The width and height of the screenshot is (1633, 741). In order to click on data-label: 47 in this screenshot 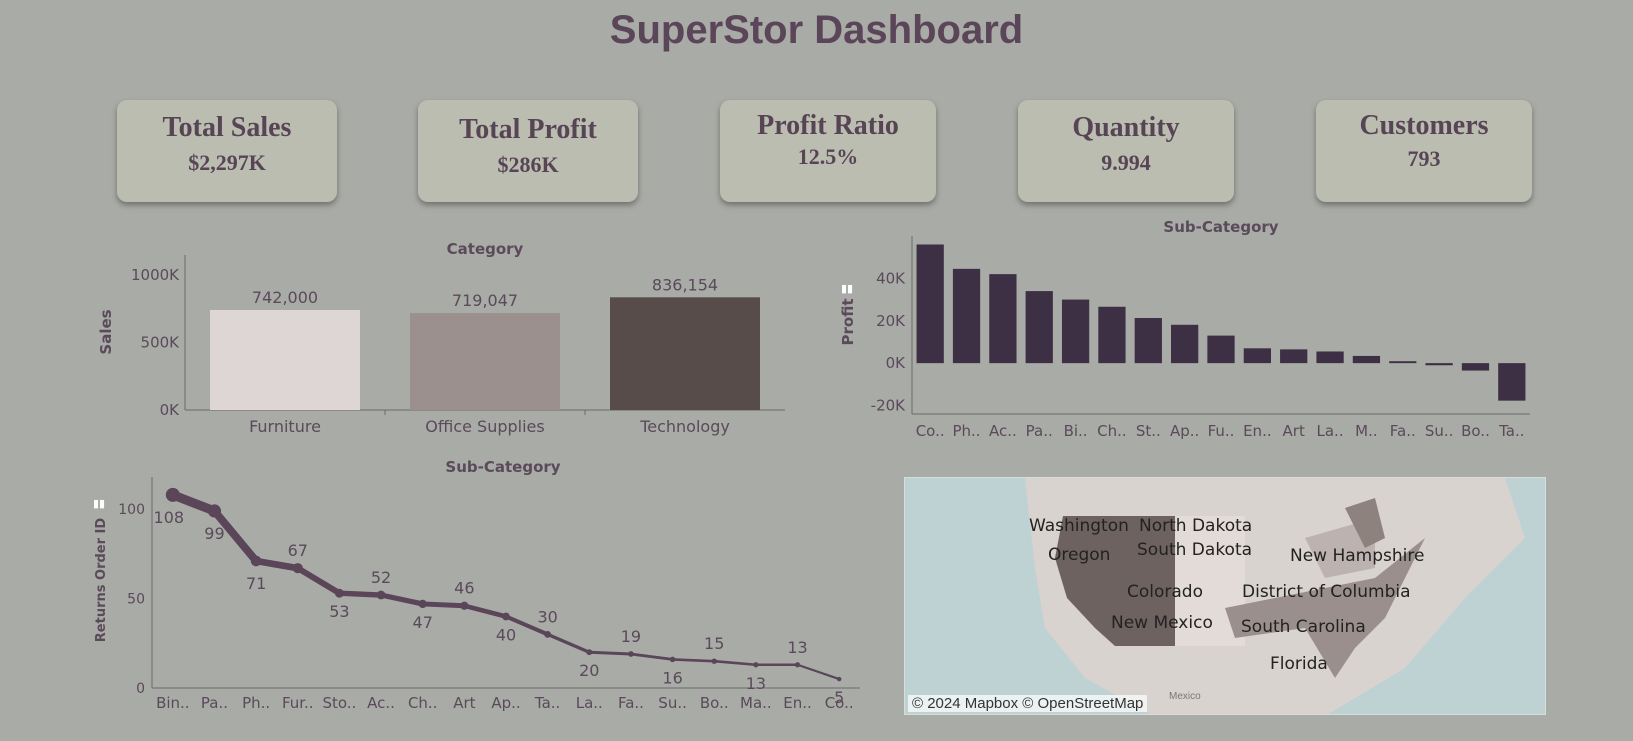, I will do `click(423, 622)`.